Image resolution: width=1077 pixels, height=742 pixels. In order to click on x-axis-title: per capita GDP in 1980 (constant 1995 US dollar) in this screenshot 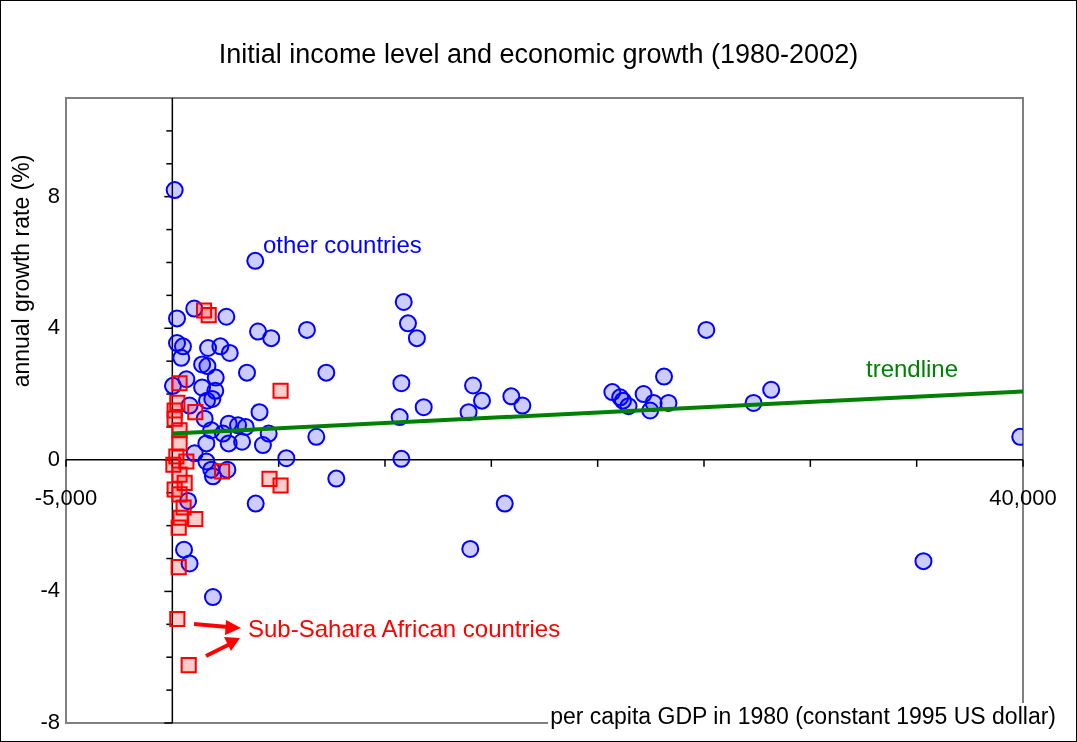, I will do `click(803, 716)`.